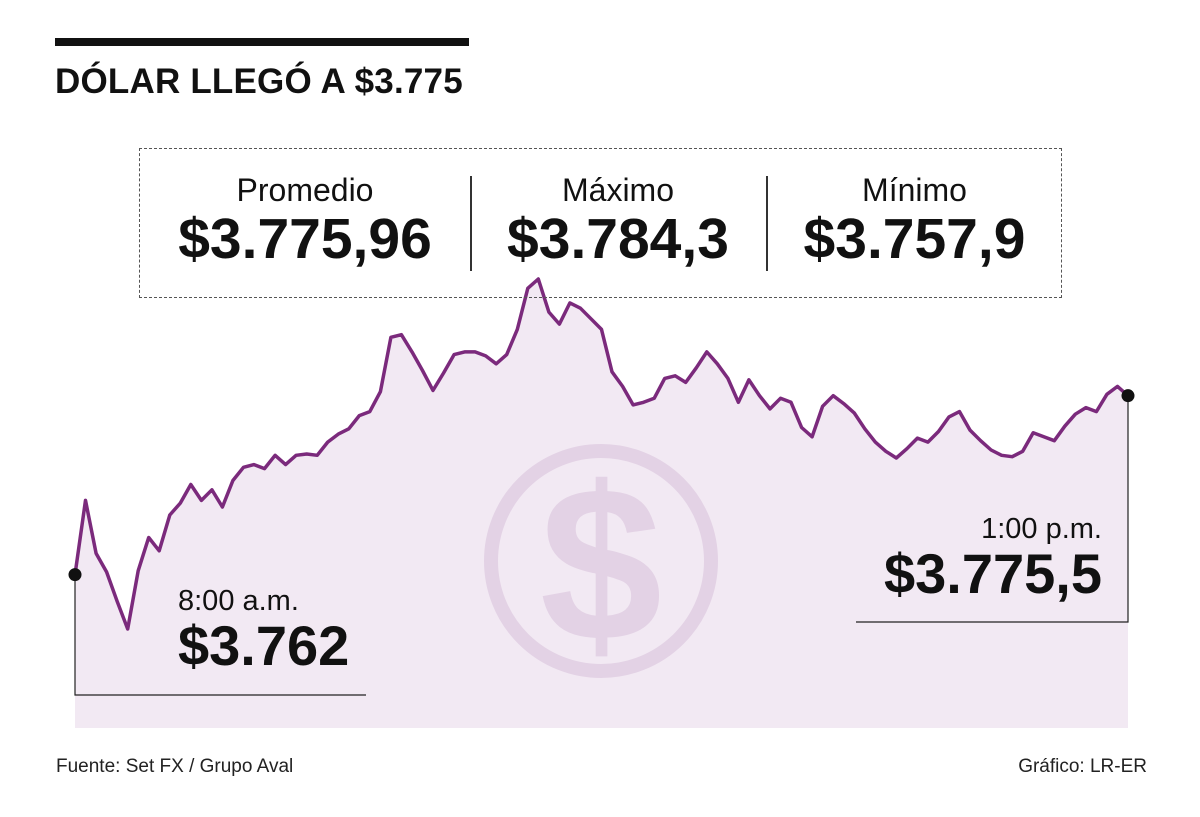  Describe the element at coordinates (75, 575) in the screenshot. I see `start-point` at that location.